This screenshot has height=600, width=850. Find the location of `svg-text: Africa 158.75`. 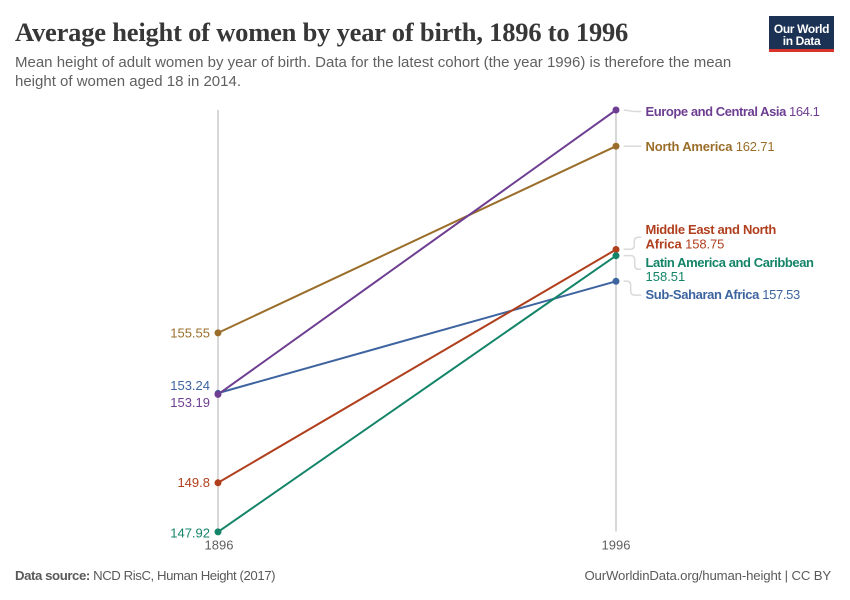

svg-text: Africa 158.75 is located at coordinates (685, 244).